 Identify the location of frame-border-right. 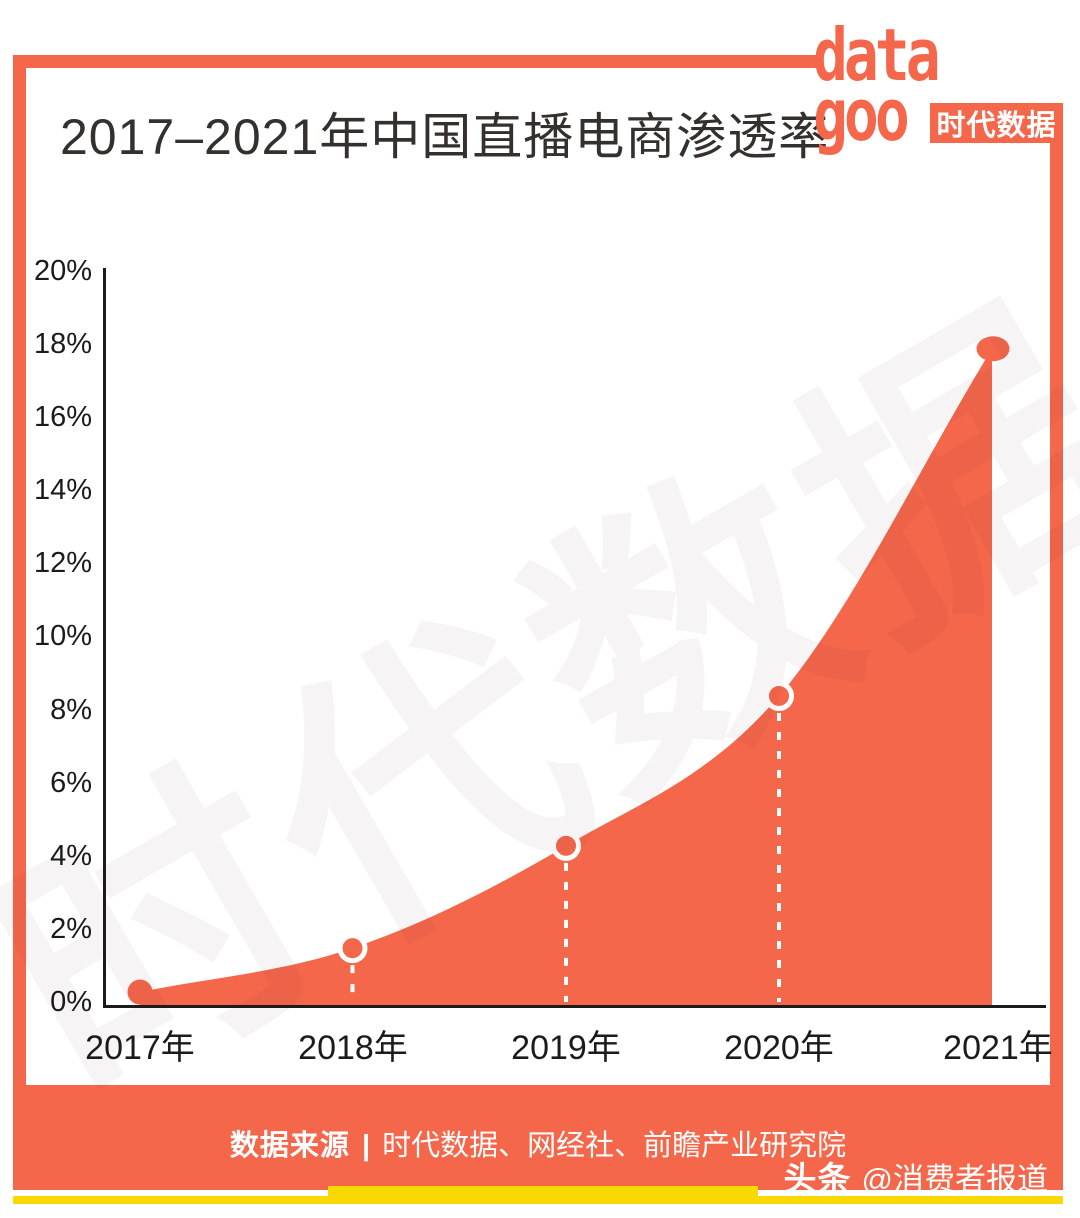
(1056, 612).